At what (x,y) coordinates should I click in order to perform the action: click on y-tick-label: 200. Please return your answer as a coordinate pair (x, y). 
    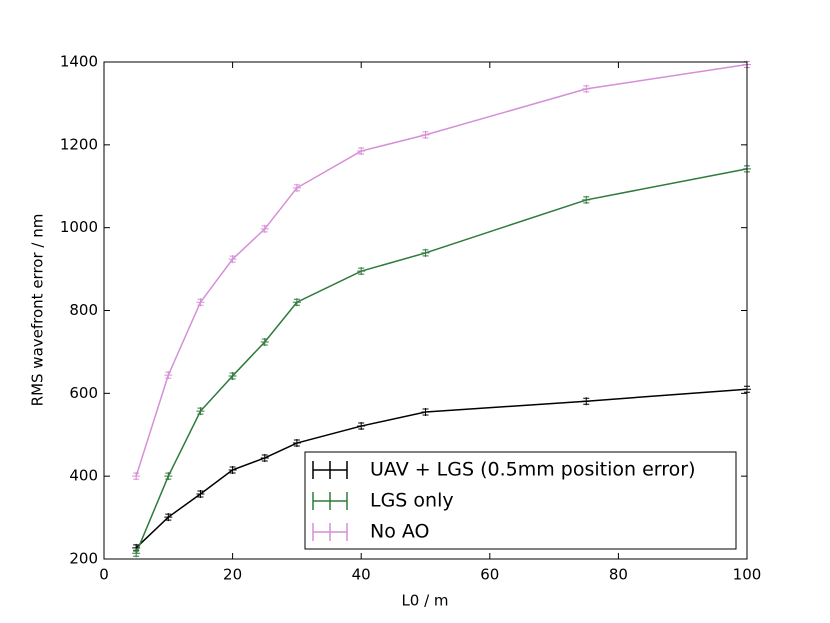
    Looking at the image, I should click on (83, 559).